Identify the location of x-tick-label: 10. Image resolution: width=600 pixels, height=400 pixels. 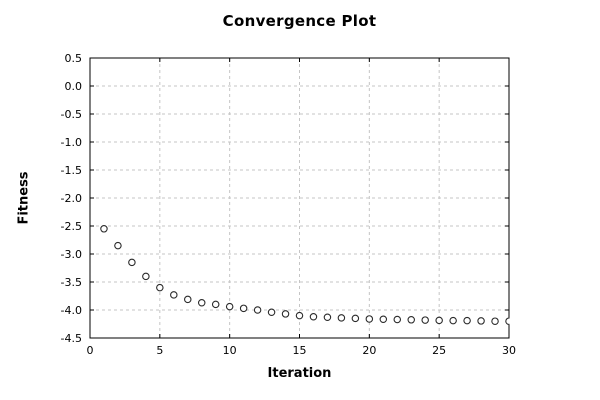
(230, 350).